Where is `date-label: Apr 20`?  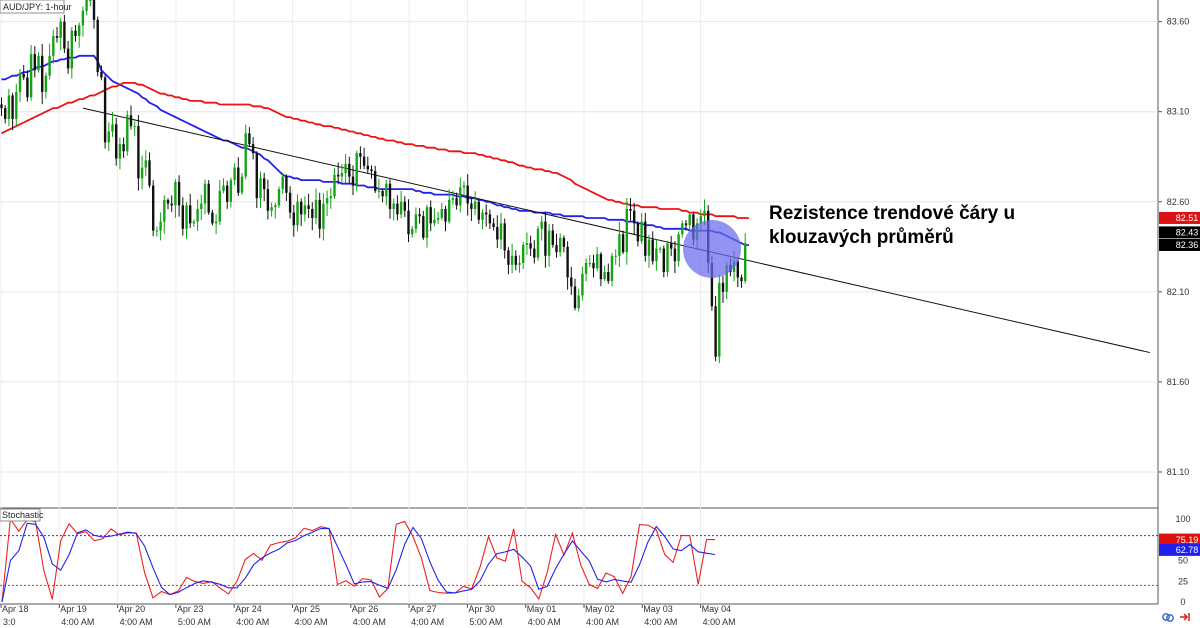 date-label: Apr 20 is located at coordinates (132, 609).